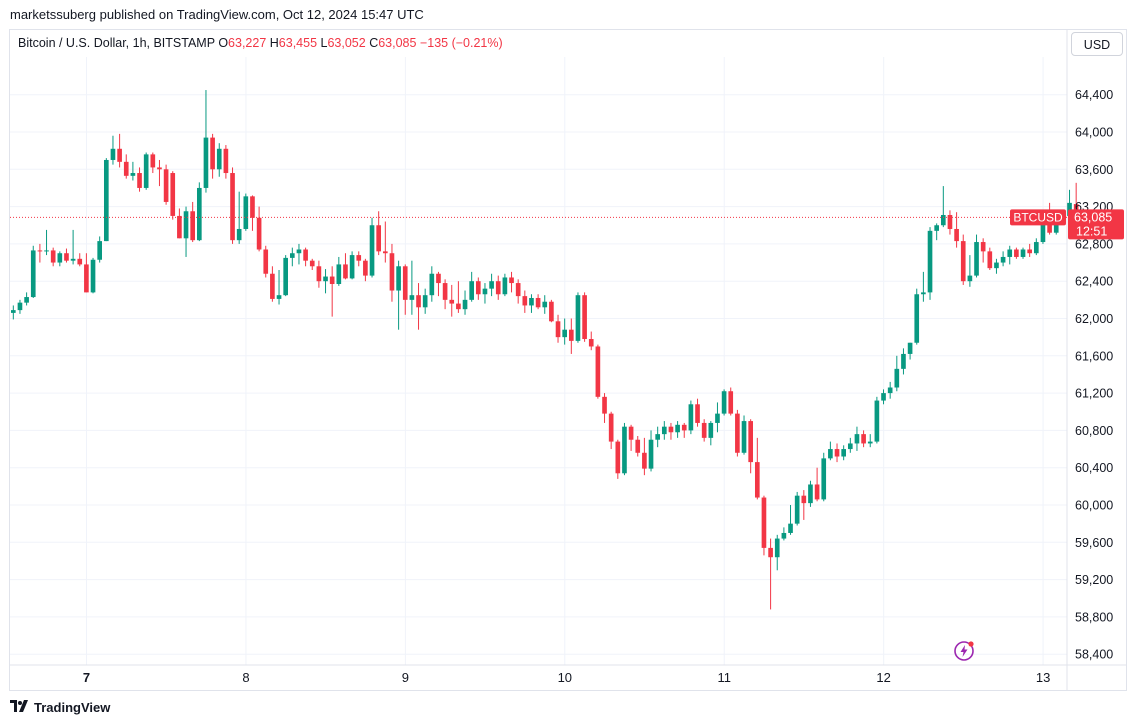 Image resolution: width=1137 pixels, height=726 pixels. Describe the element at coordinates (1094, 543) in the screenshot. I see `y-tick-label: 59,600` at that location.